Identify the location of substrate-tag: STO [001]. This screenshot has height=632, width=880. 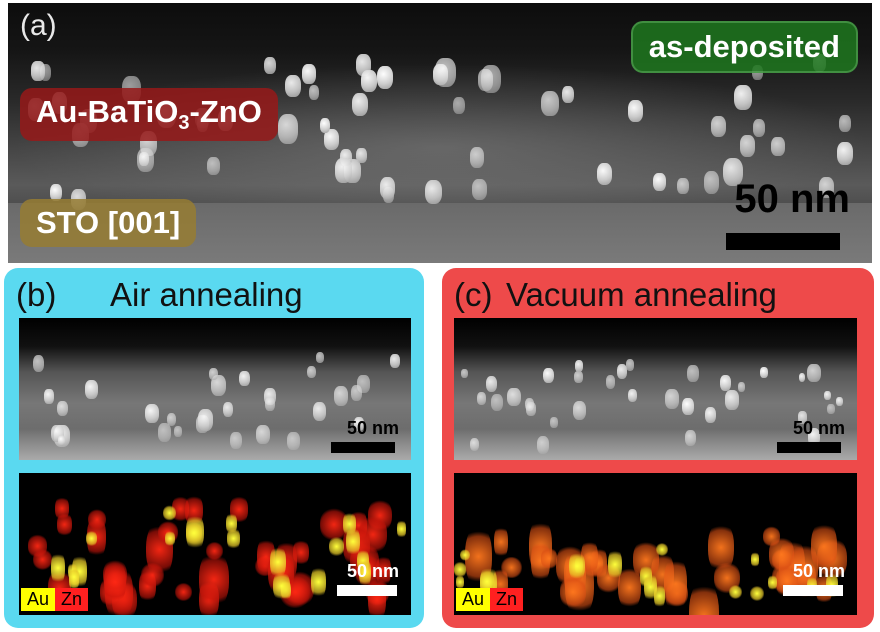
(108, 223).